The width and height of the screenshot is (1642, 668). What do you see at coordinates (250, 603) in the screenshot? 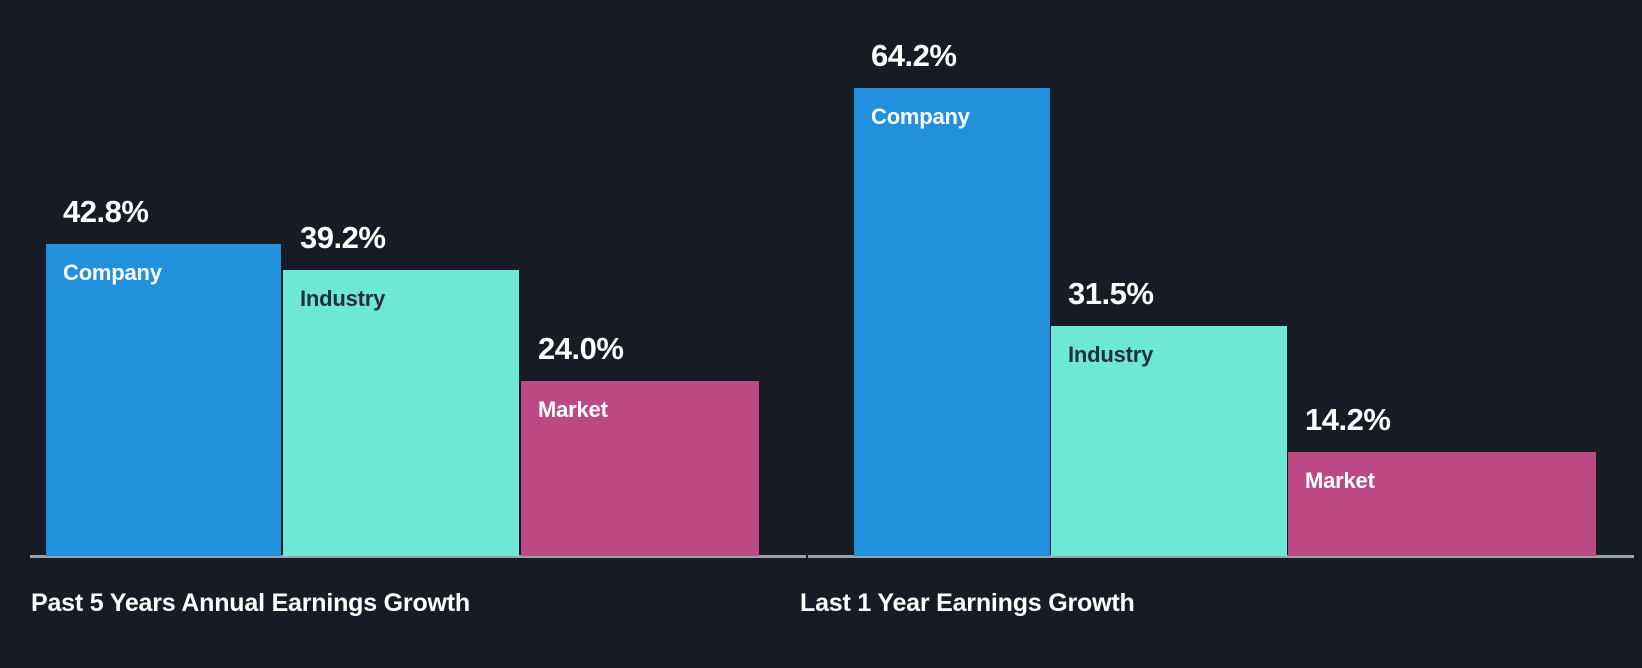
I see `chart-title-past-5-years: Past 5 Years Annual Earnings Growth` at bounding box center [250, 603].